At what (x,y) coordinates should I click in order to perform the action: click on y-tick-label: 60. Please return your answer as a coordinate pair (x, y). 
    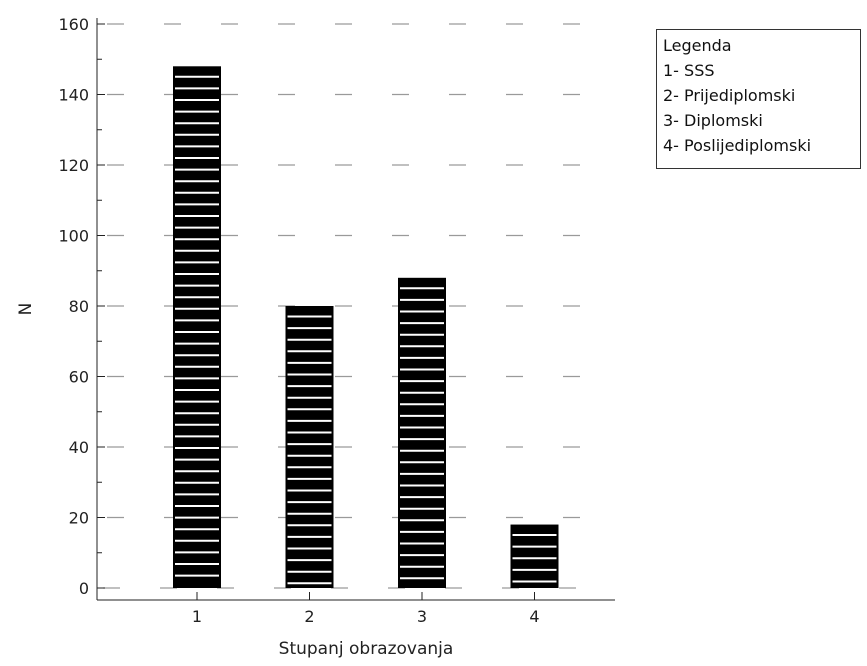
    Looking at the image, I should click on (79, 377).